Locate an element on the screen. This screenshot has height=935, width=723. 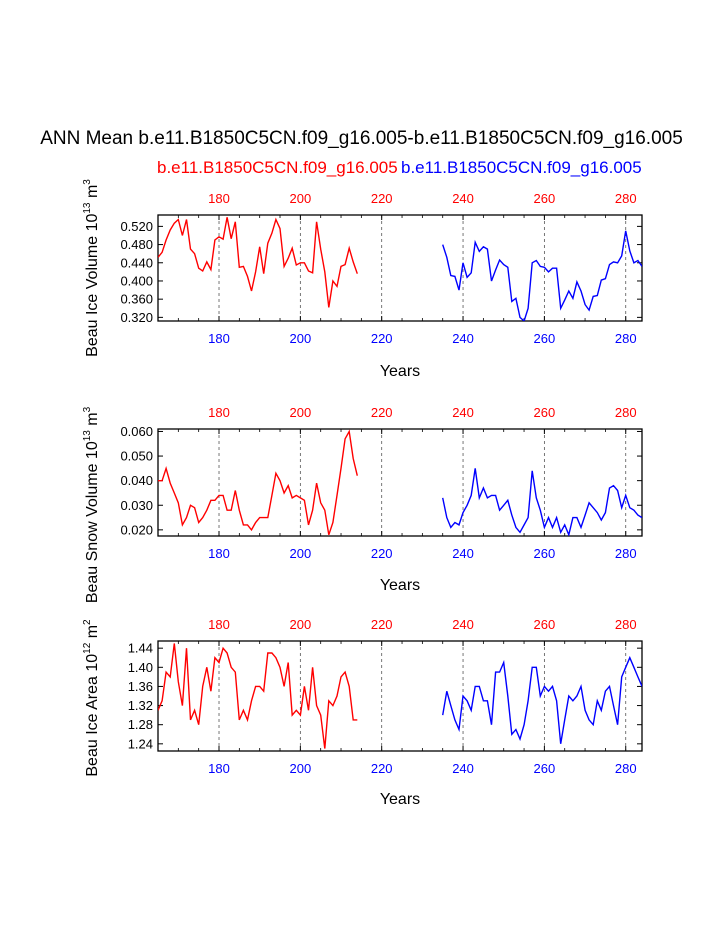
y-tick-label: 0.050 is located at coordinates (136, 456).